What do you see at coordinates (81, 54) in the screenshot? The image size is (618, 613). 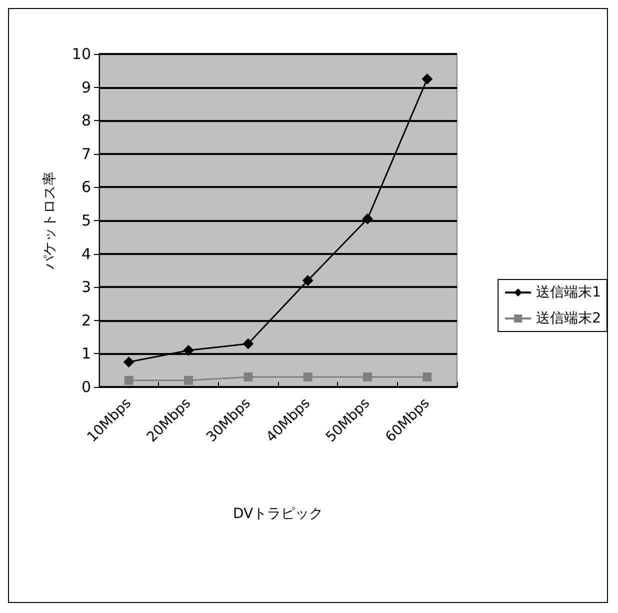 I see `y-tick-label: 10` at bounding box center [81, 54].